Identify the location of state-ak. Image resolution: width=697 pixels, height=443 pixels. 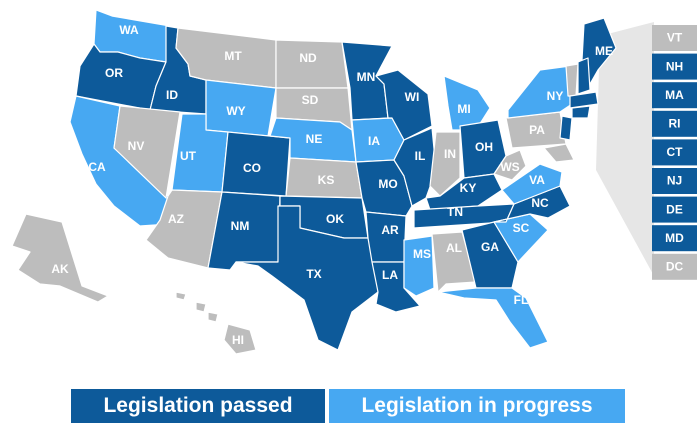
(60, 258).